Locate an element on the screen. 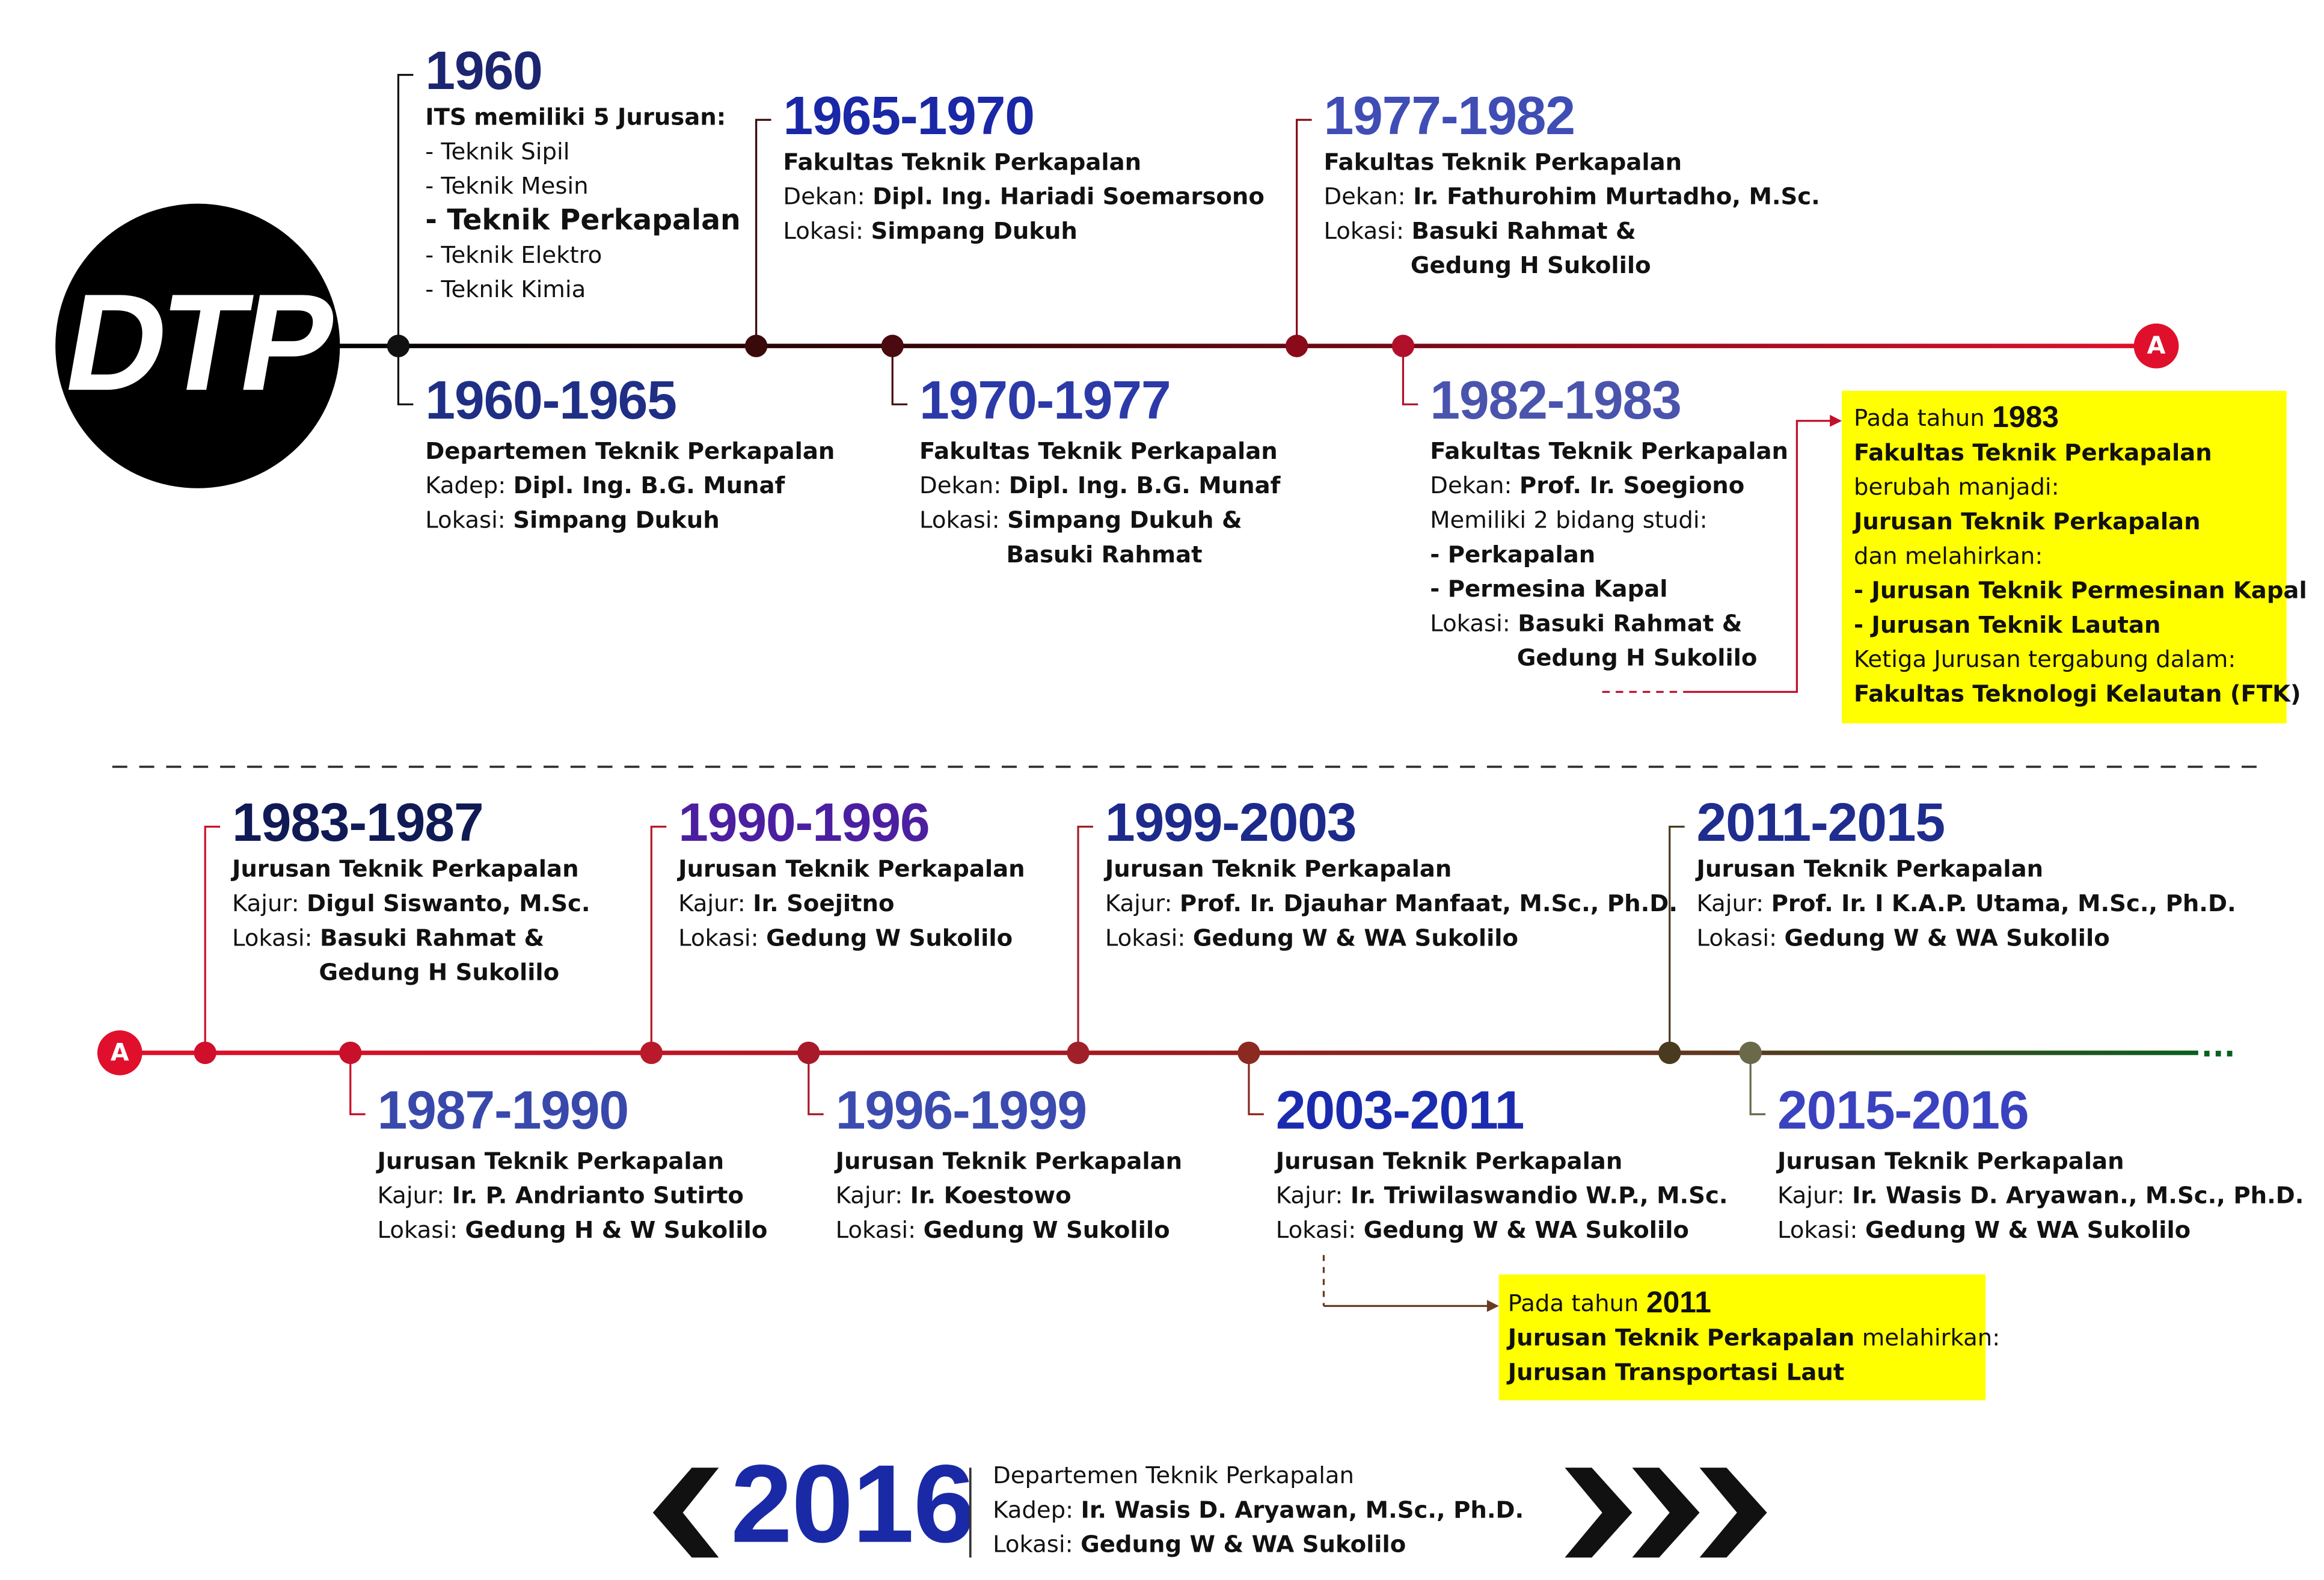 This screenshot has height=1580, width=2324. text-line: Lokasi: Gedung W Sukolilo is located at coordinates (845, 937).